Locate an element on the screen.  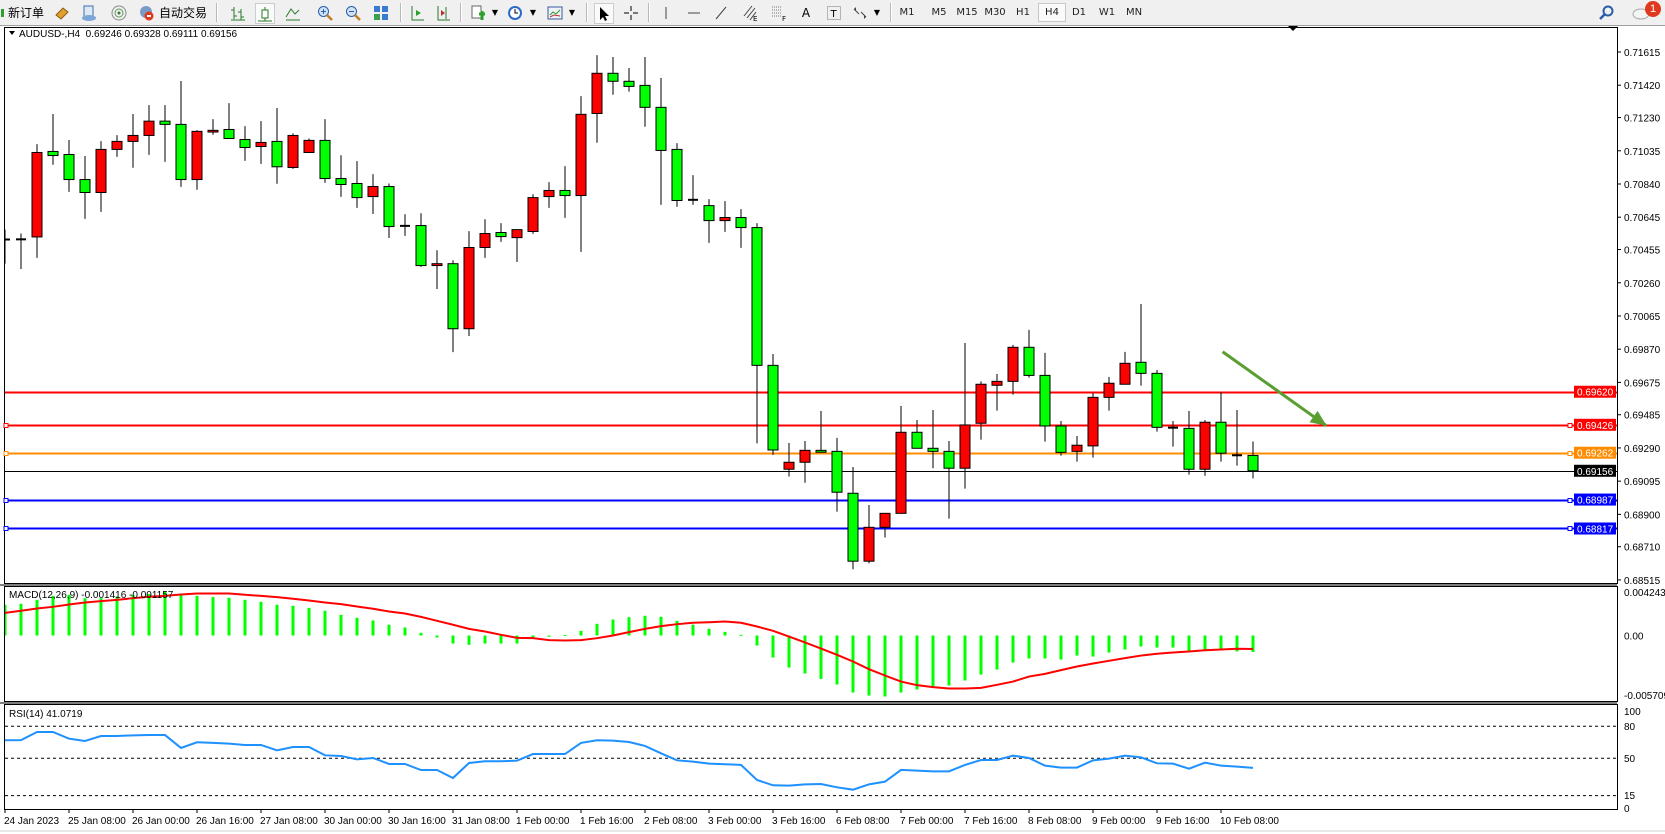
macd-header: MACD(12,26,9) -0.001416 -0.001157 is located at coordinates (91, 595).